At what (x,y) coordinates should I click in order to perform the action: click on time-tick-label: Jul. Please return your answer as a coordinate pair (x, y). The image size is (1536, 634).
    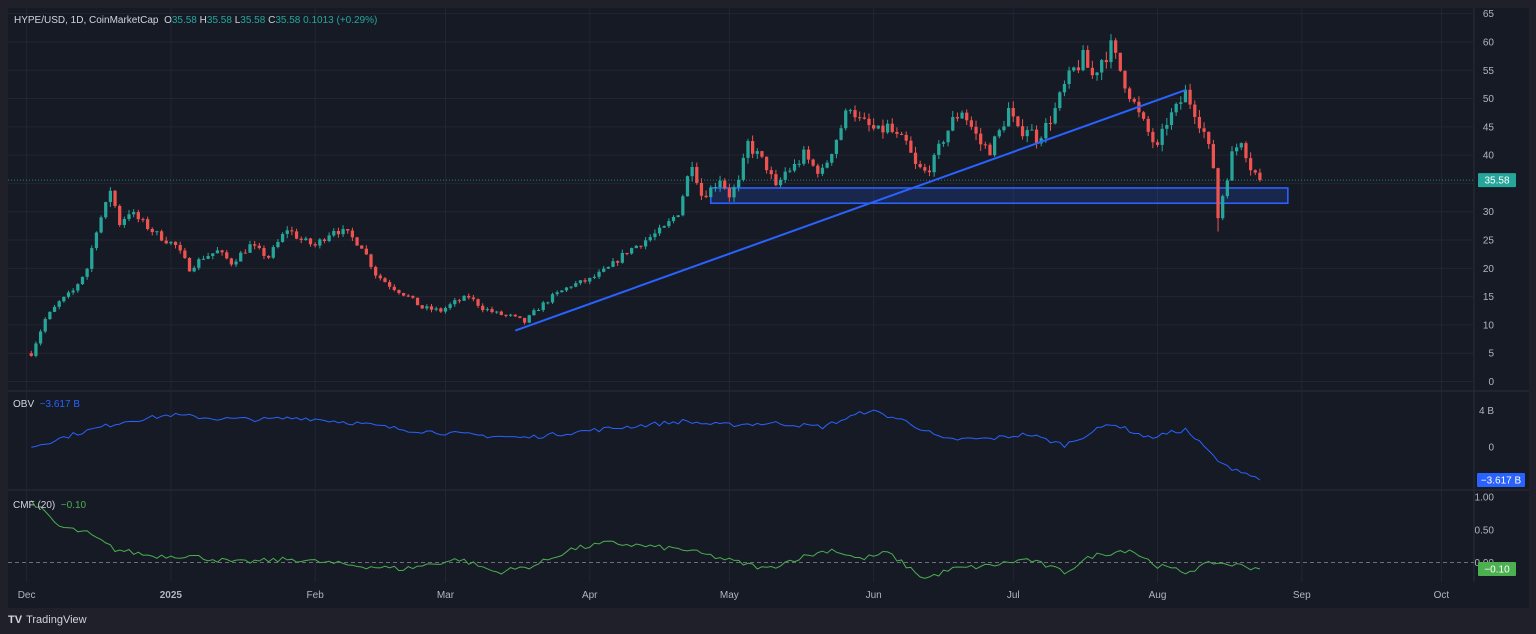
    Looking at the image, I should click on (1013, 595).